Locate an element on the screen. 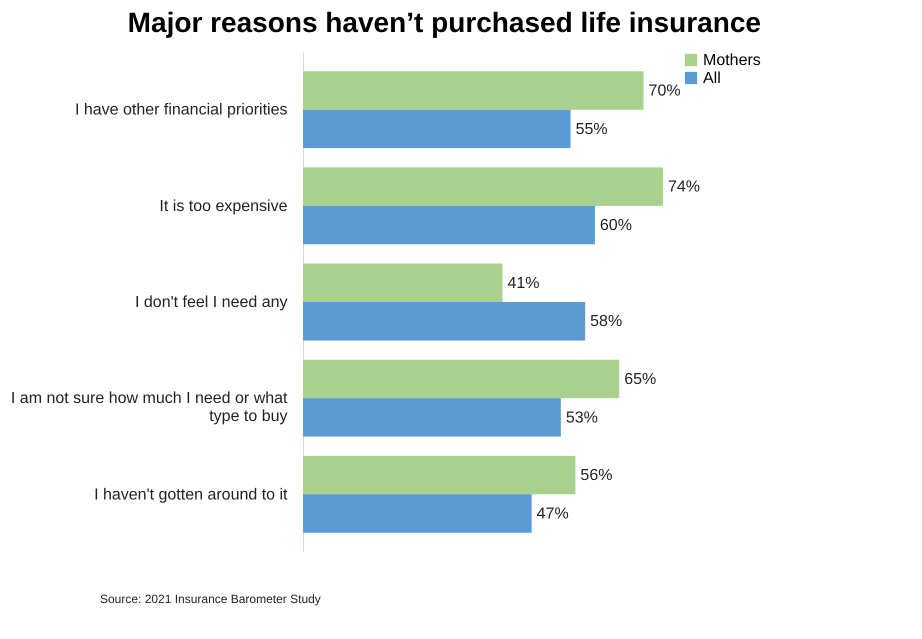 The width and height of the screenshot is (922, 639). y-tick-label: I don't feel I need any is located at coordinates (211, 302).